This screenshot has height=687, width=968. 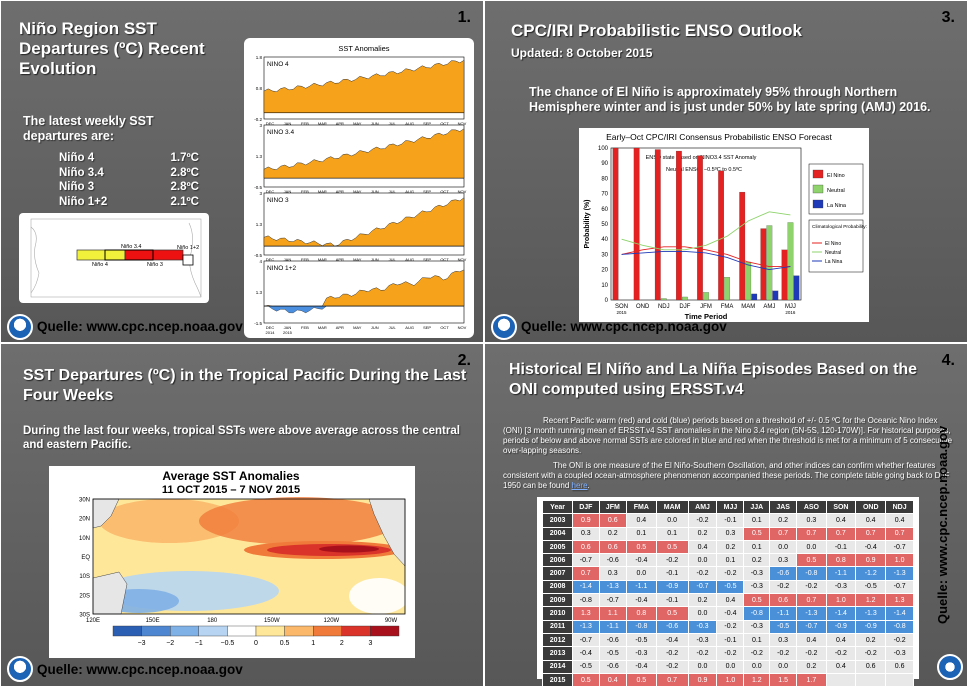 What do you see at coordinates (604, 255) in the screenshot?
I see `y-tick-label: 30` at bounding box center [604, 255].